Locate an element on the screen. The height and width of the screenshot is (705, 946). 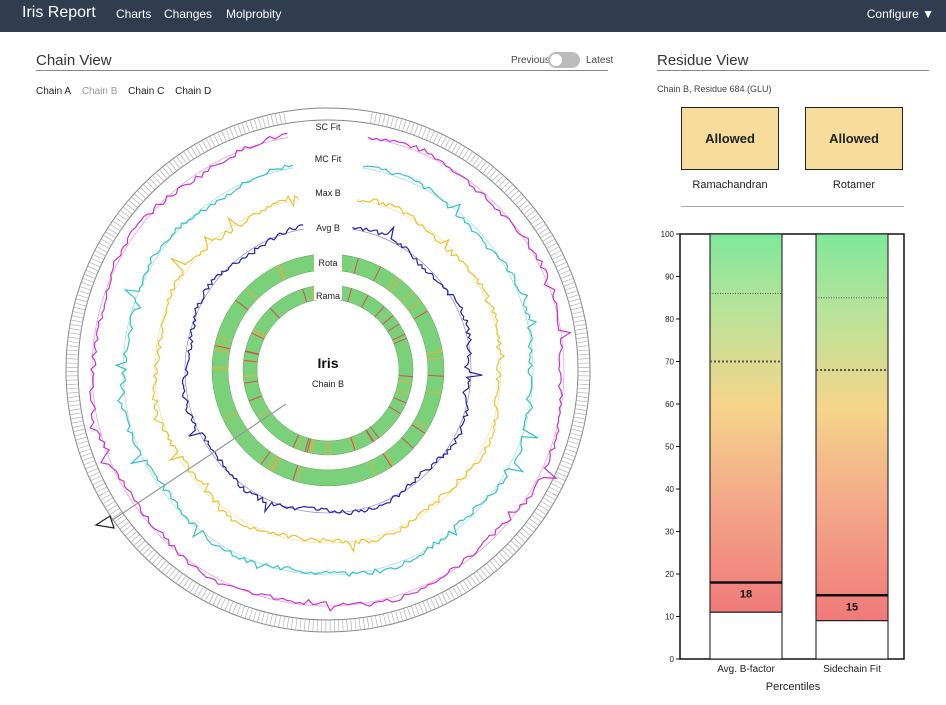
tab-chain-a: Chain A is located at coordinates (54, 91).